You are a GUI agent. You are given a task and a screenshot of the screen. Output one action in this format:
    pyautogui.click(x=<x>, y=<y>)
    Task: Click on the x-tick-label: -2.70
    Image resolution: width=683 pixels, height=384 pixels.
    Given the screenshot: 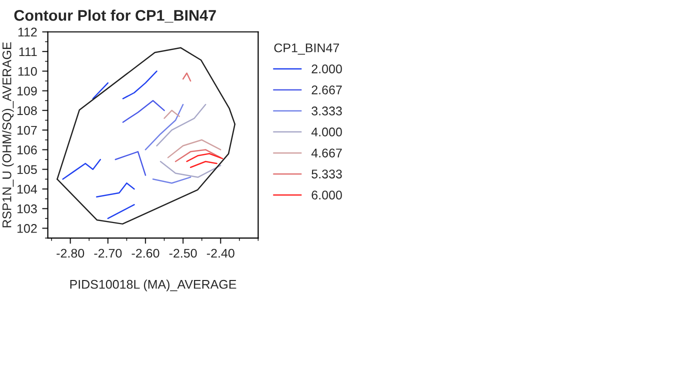 What is the action you would take?
    pyautogui.click(x=108, y=253)
    